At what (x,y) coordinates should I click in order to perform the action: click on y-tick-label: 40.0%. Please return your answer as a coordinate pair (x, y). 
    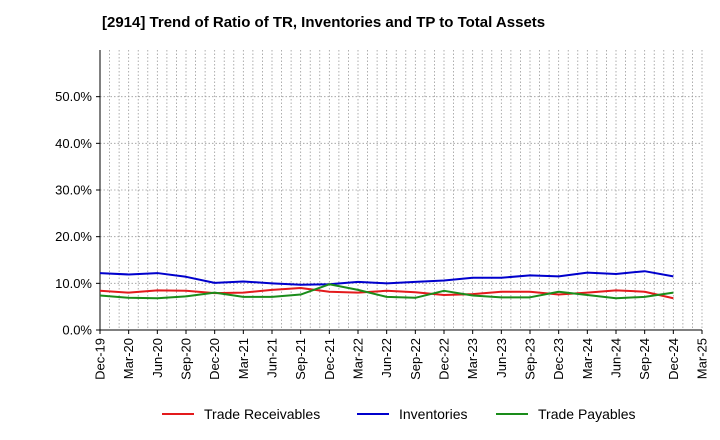
    Looking at the image, I should click on (73, 143).